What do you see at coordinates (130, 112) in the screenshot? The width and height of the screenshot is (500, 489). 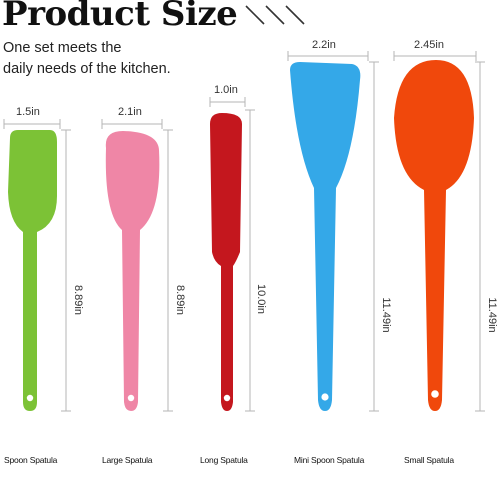 I see `width-label-large-spatula: 2.1in` at bounding box center [130, 112].